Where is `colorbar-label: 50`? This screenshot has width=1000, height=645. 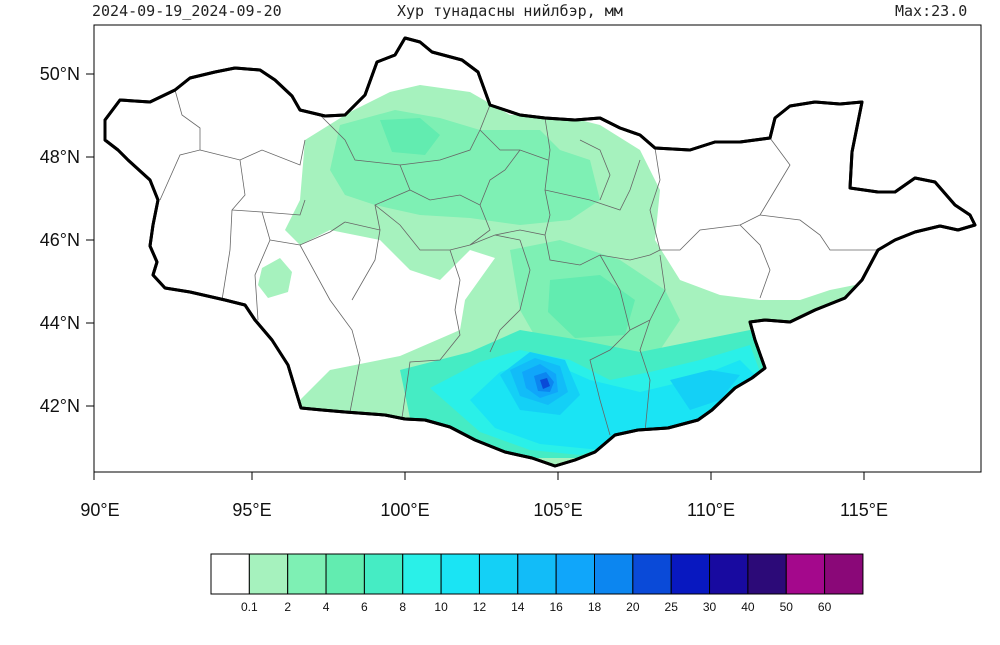 colorbar-label: 50 is located at coordinates (787, 607).